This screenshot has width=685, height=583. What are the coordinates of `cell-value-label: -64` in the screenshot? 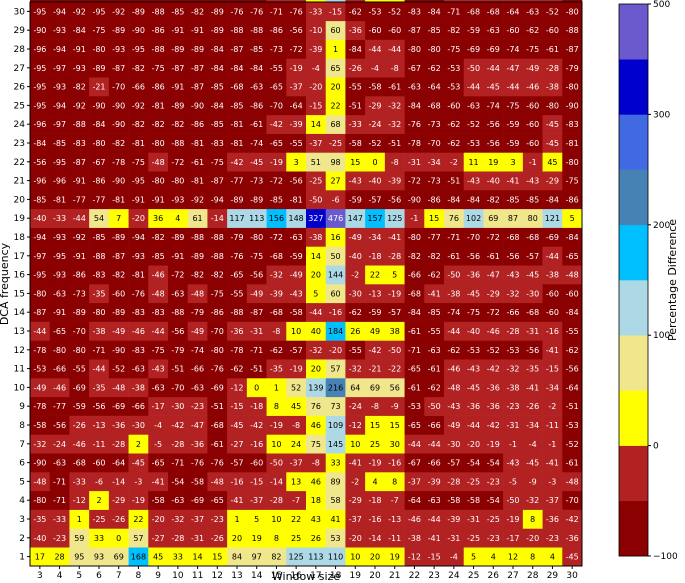 It's located at (296, 105).